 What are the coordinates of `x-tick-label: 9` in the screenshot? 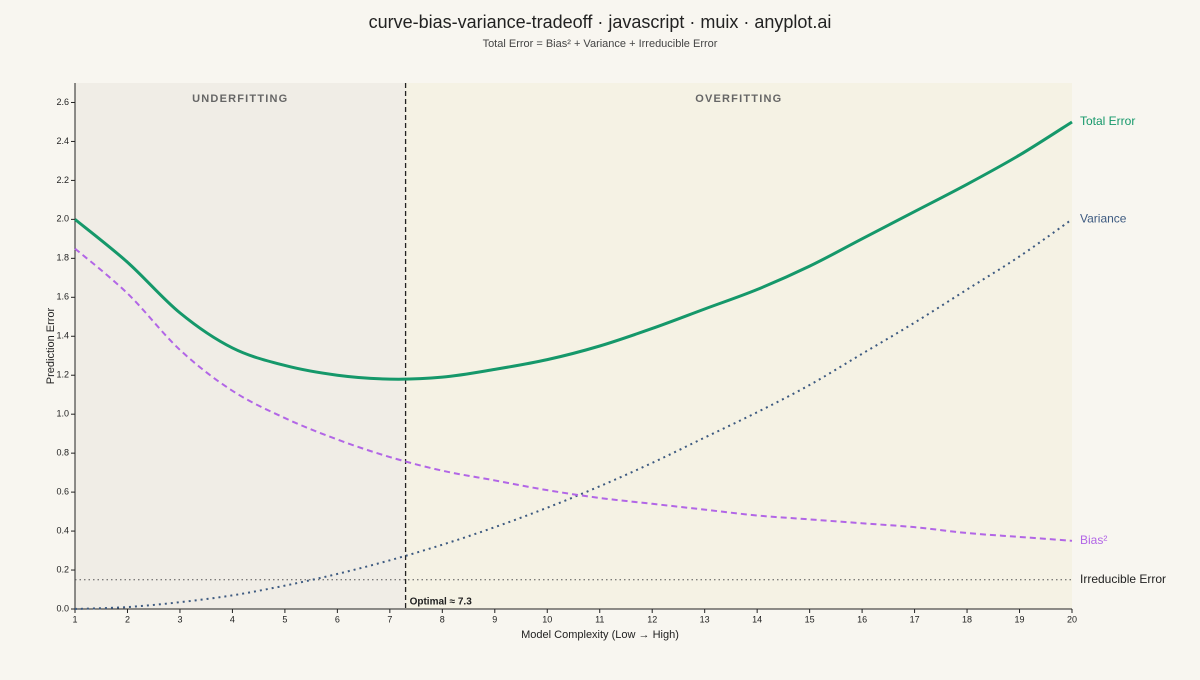 It's located at (494, 619).